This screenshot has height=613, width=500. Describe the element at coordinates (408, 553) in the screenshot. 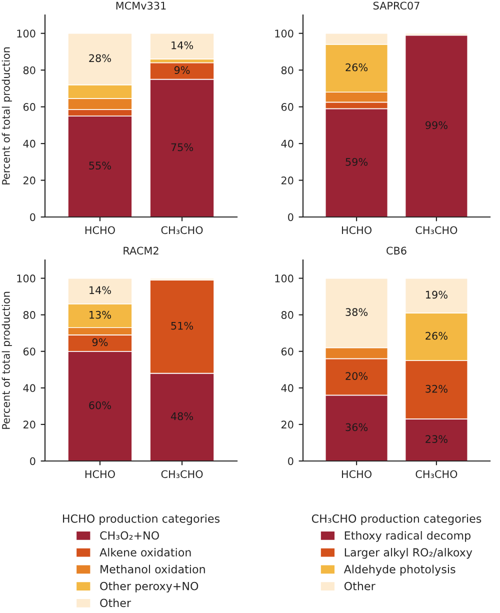

I see `legend-label: Larger alkyl RO₂/alkoxy` at that location.